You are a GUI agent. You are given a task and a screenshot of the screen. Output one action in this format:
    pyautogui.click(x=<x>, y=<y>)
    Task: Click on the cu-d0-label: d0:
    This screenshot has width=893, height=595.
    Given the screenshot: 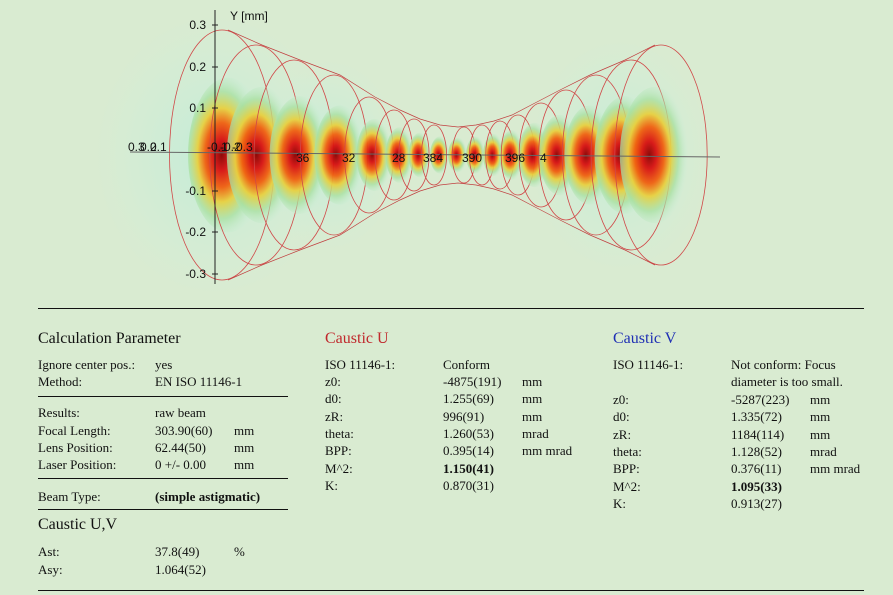 What is the action you would take?
    pyautogui.click(x=333, y=399)
    